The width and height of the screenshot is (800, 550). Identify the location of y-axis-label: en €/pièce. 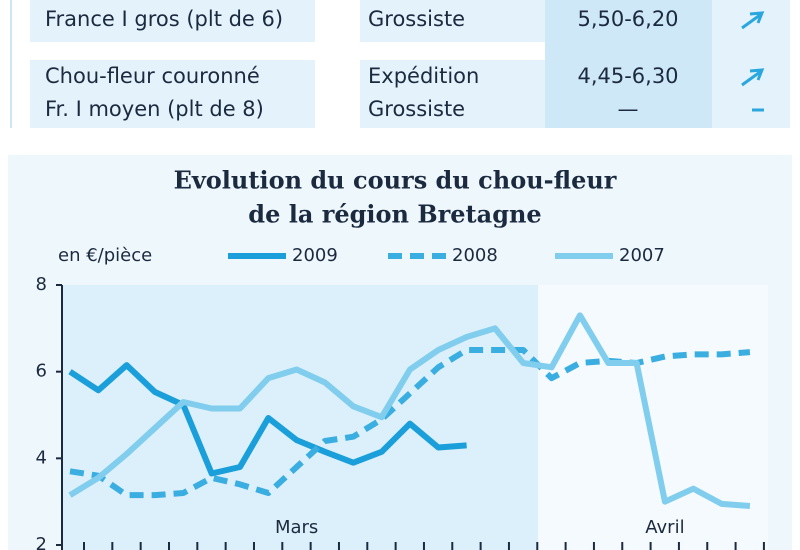
(105, 255).